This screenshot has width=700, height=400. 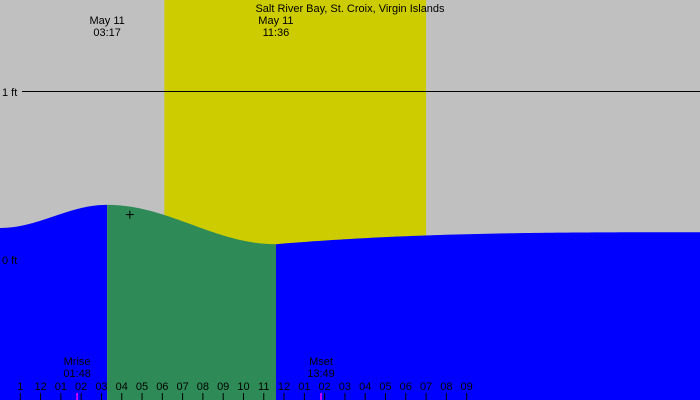 I want to click on moon-event-label: Mrise, so click(x=77, y=362).